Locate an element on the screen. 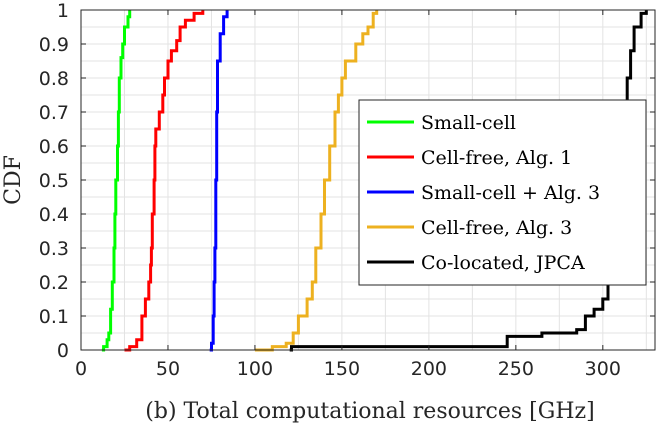  x-tick-label: 100 is located at coordinates (255, 369).